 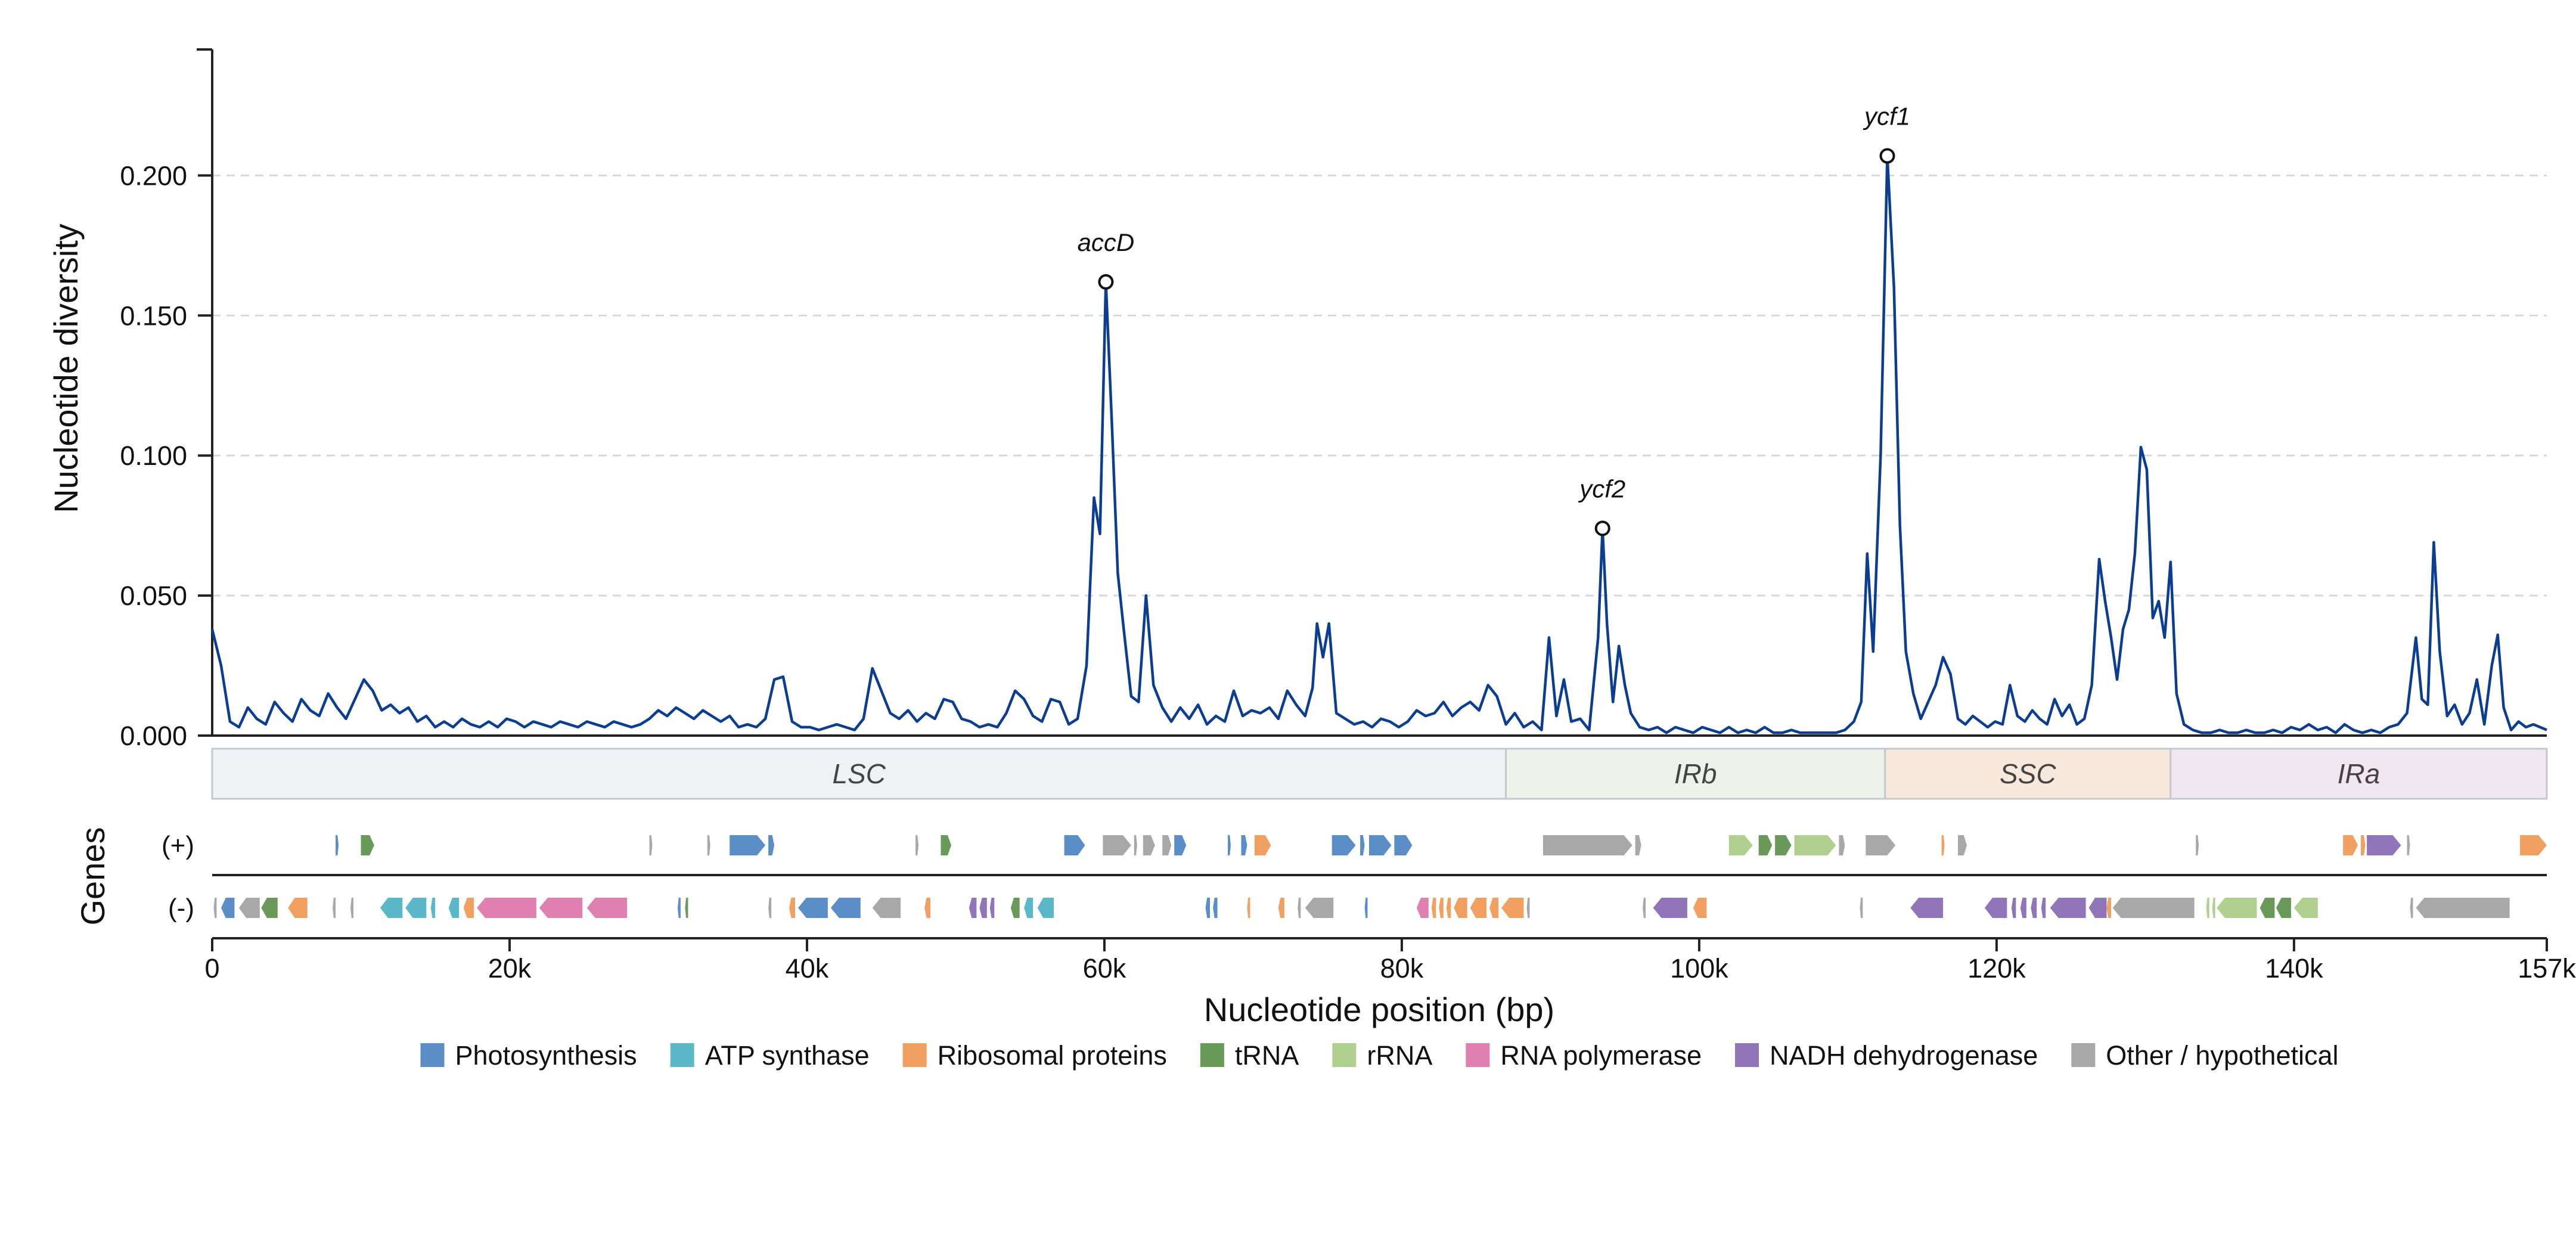 I want to click on legend-swatch-rrna, so click(x=1345, y=1055).